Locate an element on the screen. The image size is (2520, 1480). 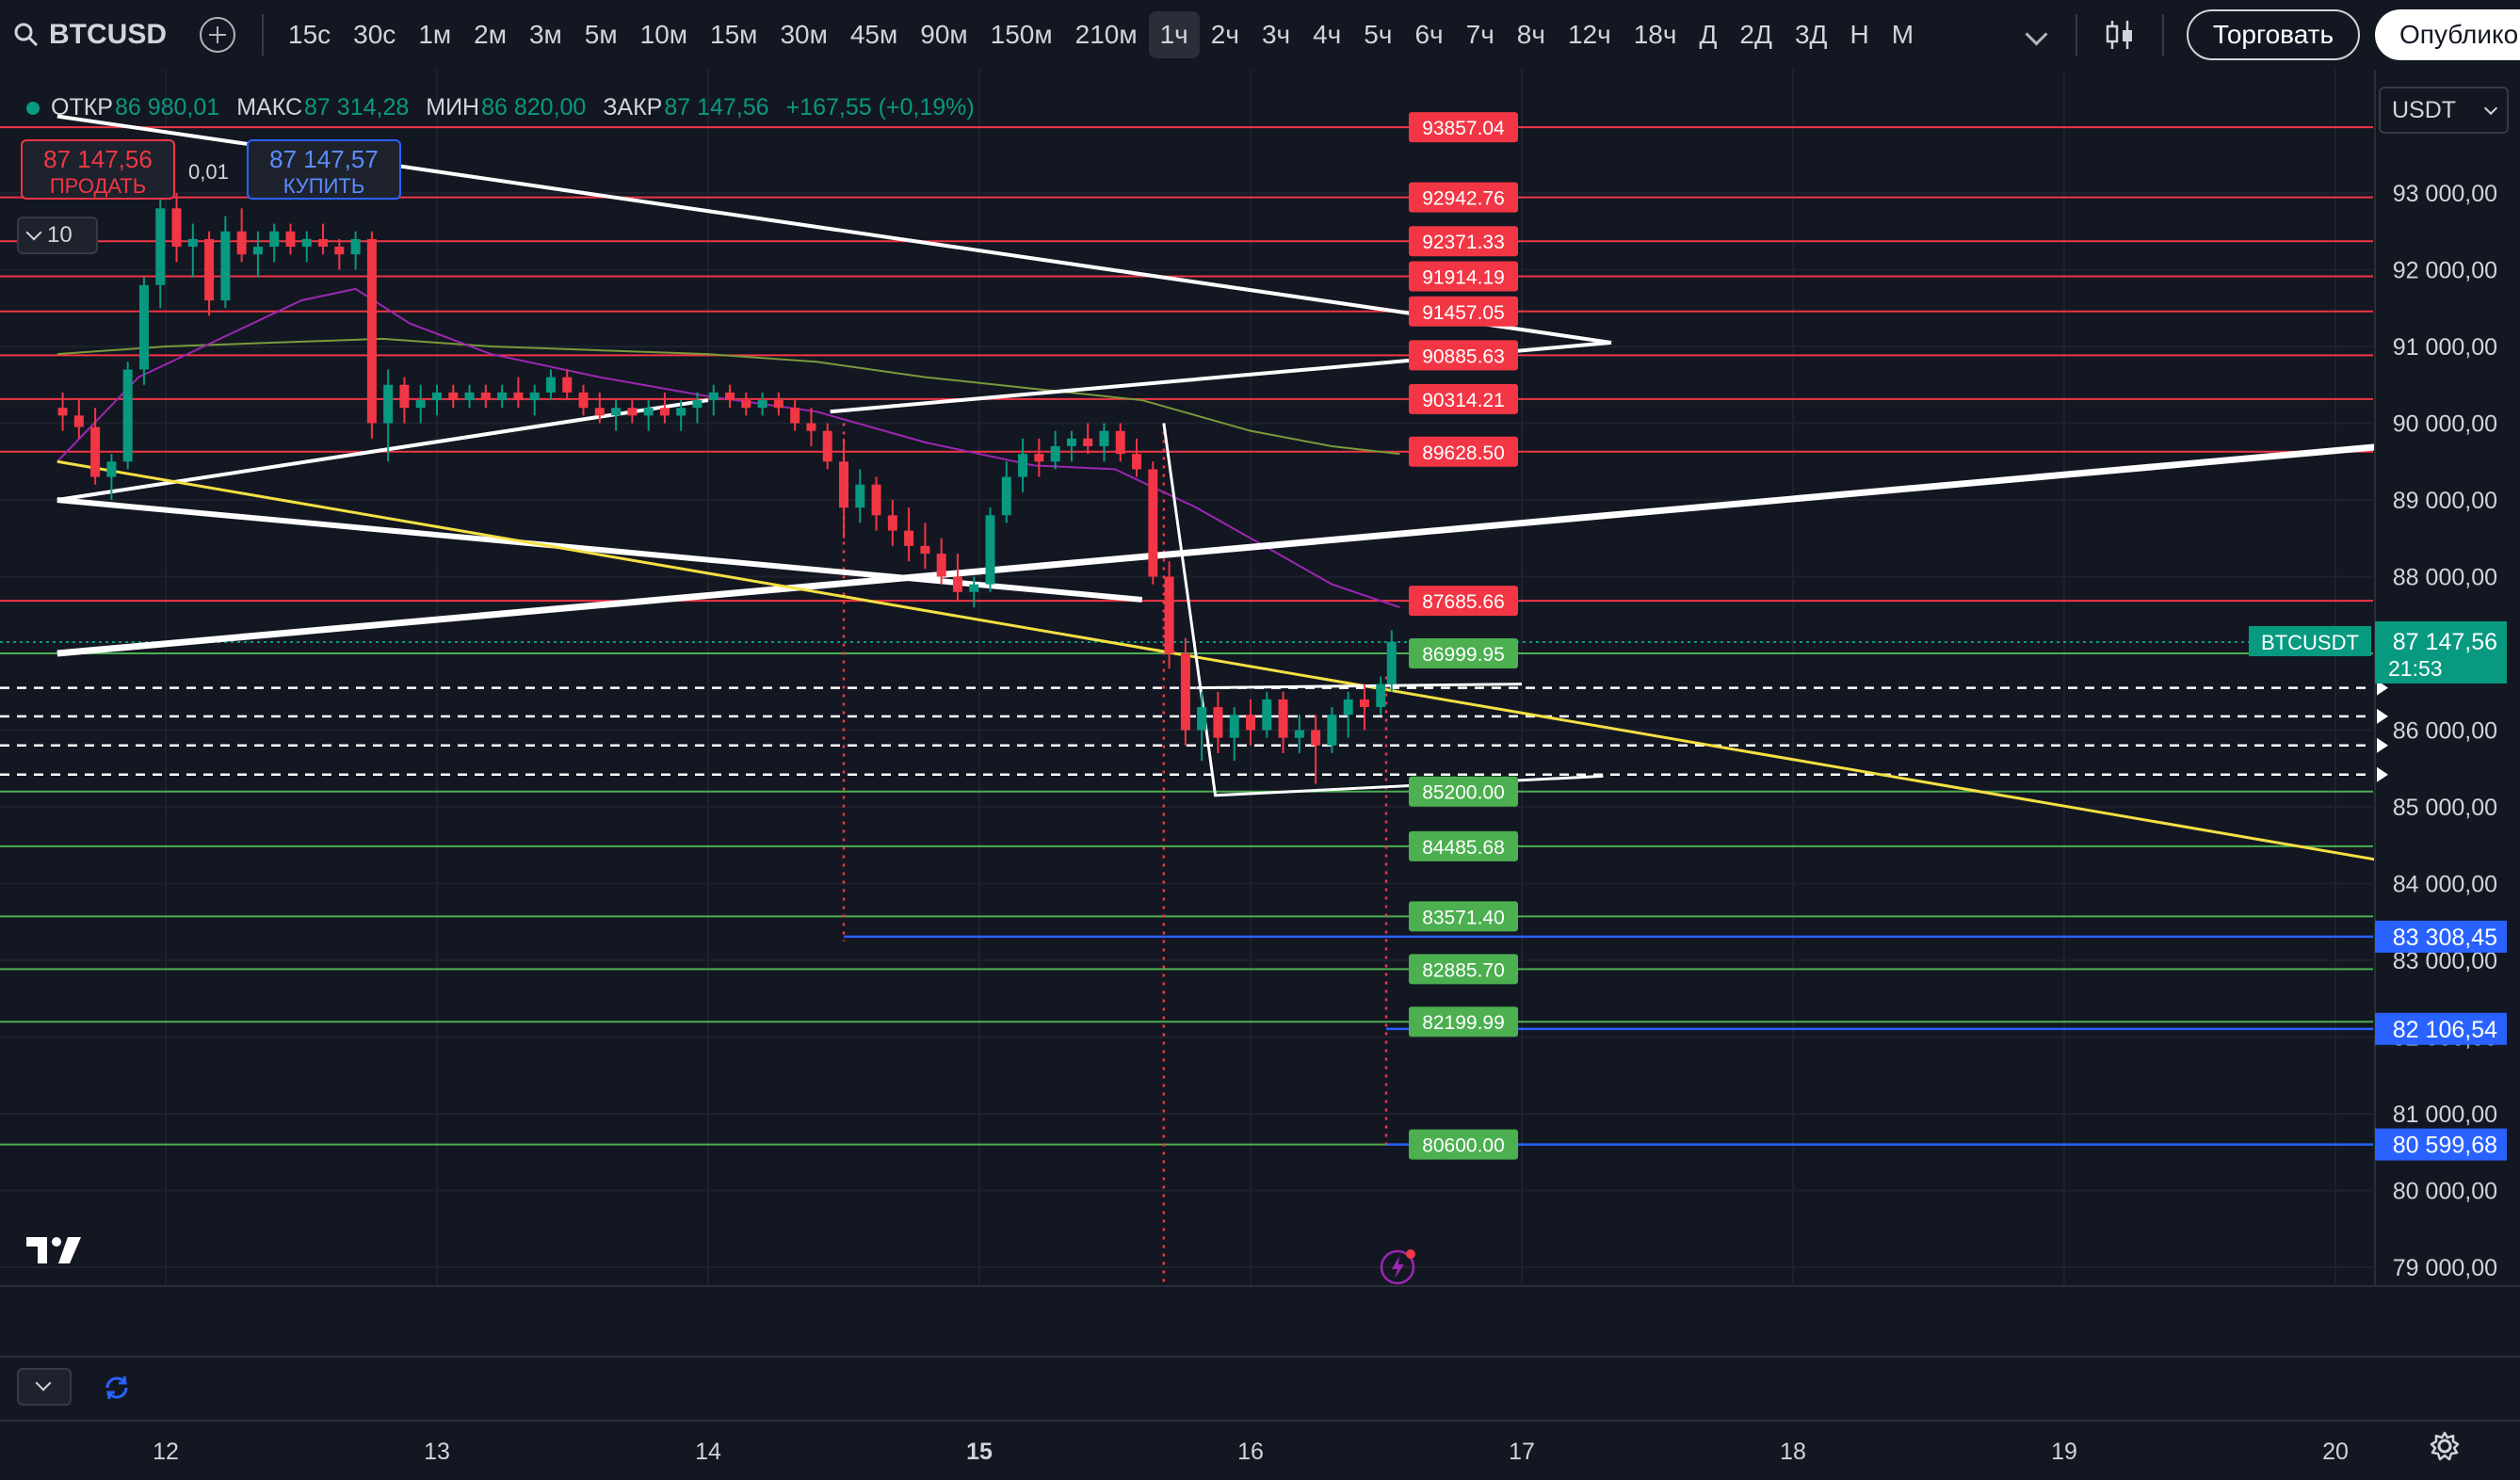
interval-1: 30с is located at coordinates (374, 34).